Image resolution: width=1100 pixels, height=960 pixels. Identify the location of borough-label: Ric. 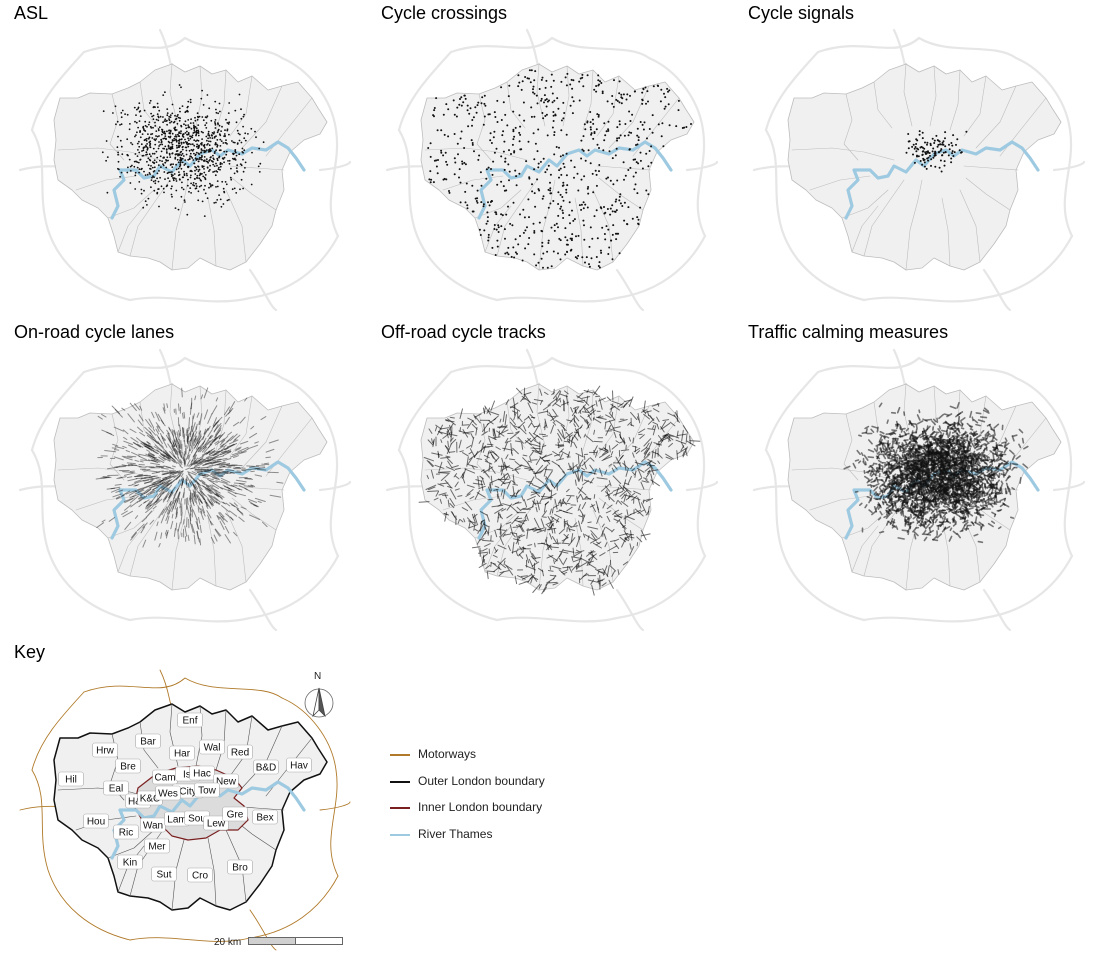
(126, 832).